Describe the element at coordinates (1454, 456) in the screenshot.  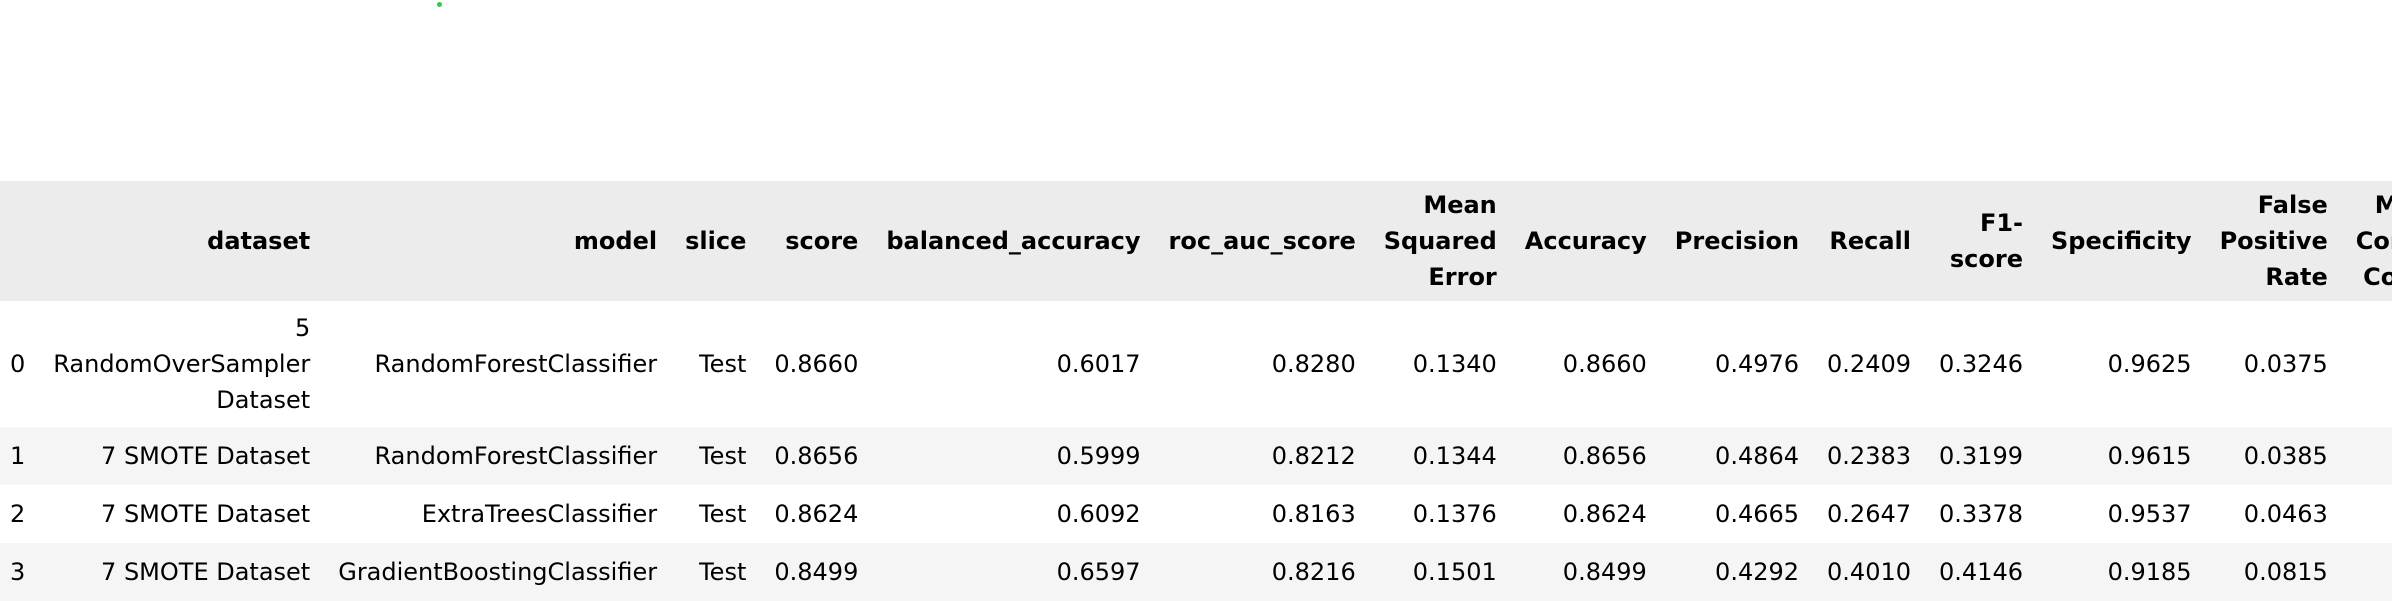
I see `cell-mean-squared-error: 0.1344` at that location.